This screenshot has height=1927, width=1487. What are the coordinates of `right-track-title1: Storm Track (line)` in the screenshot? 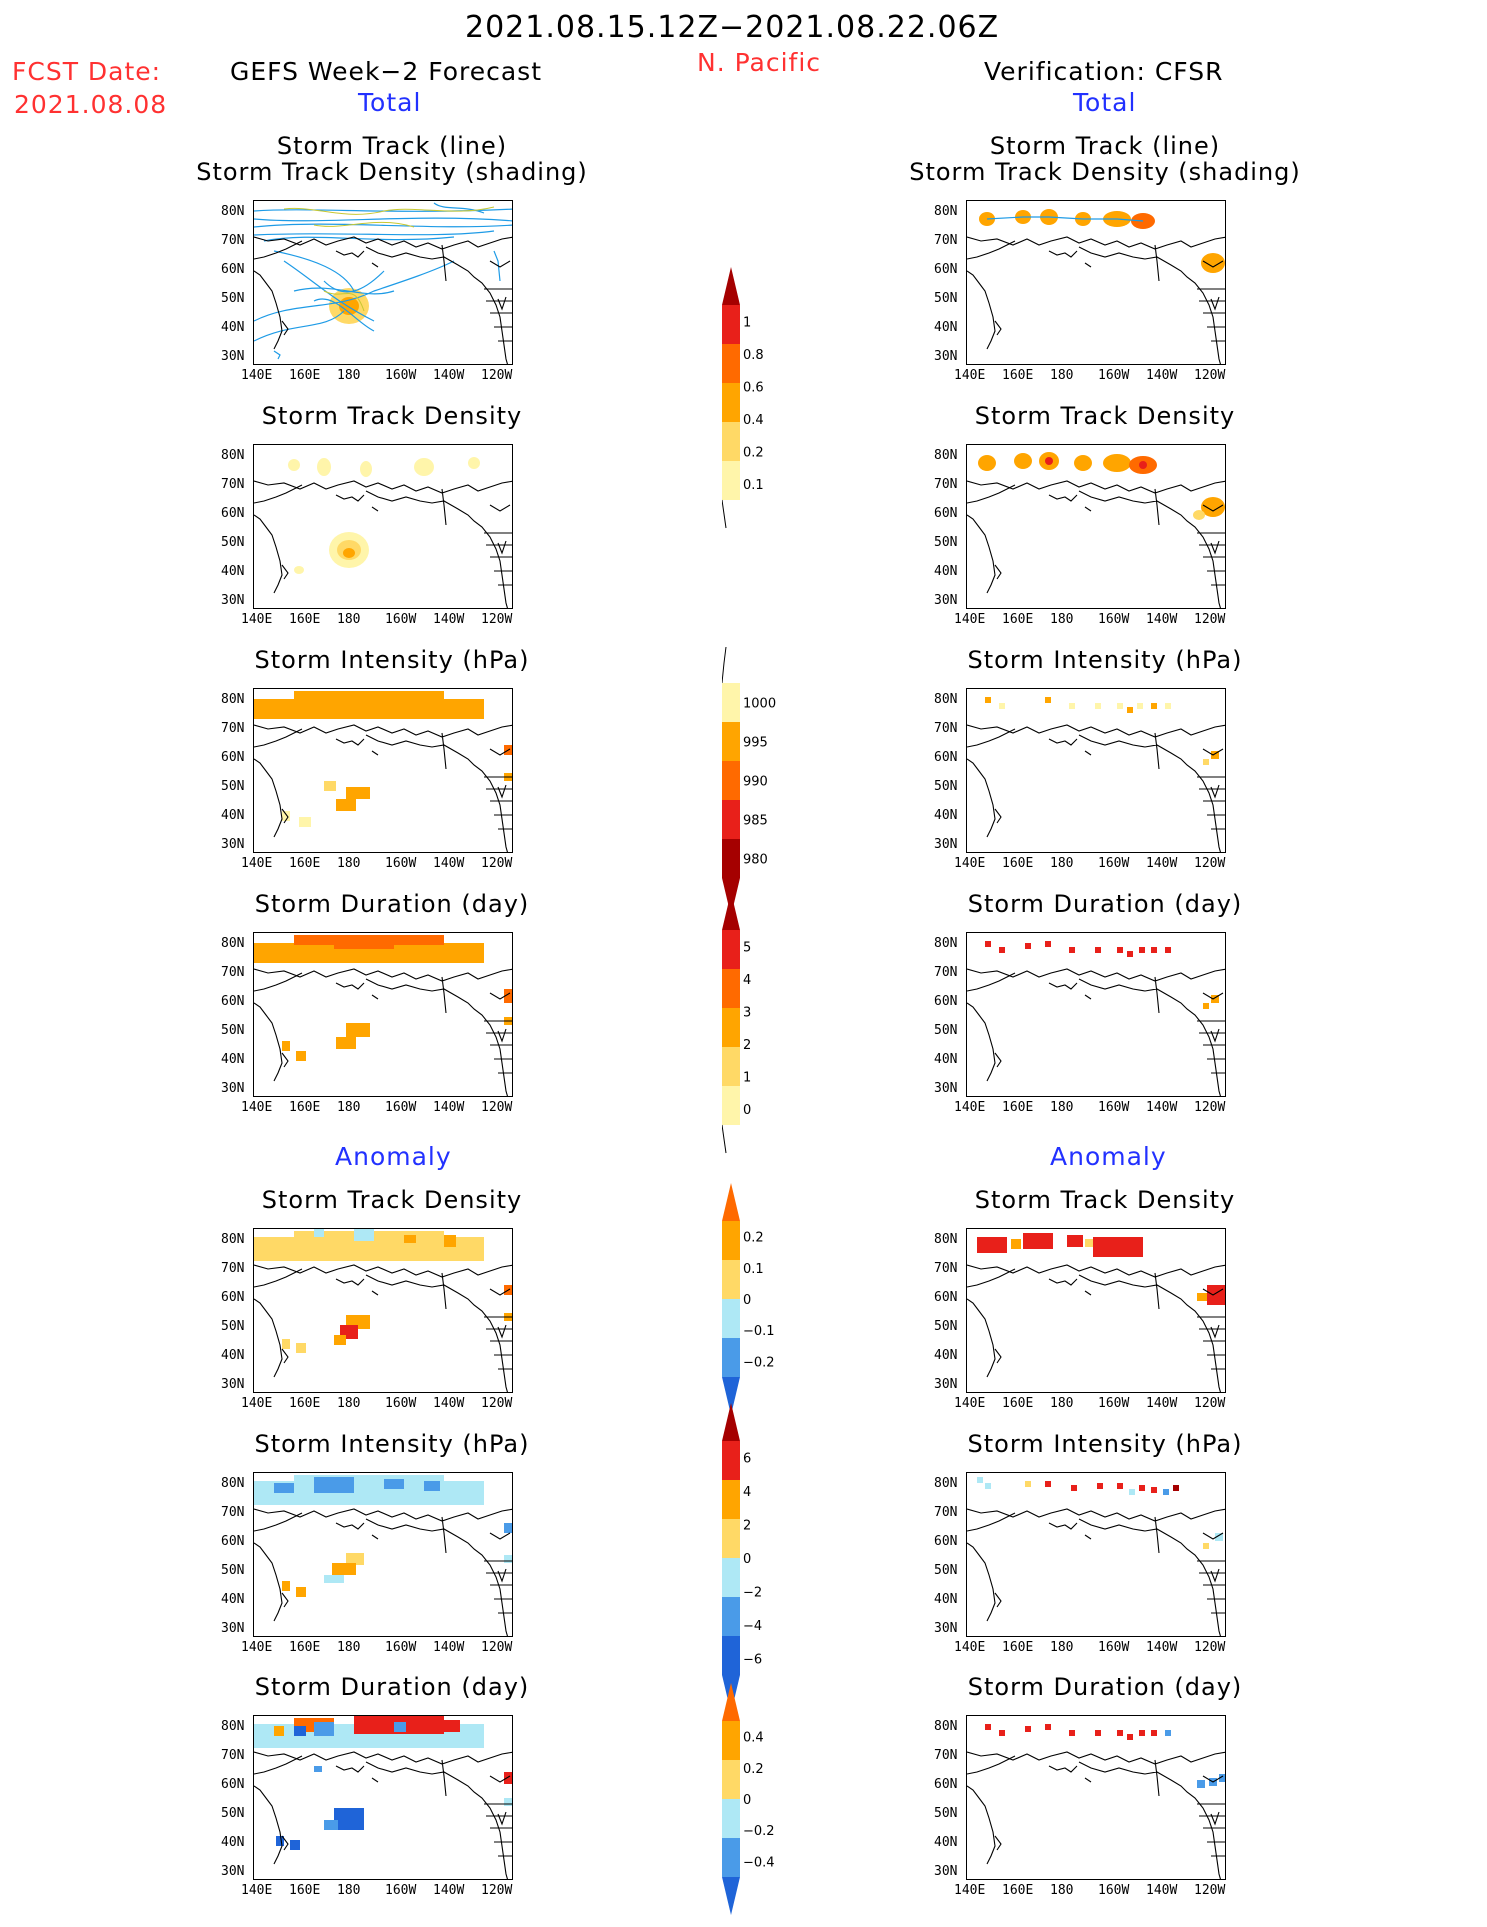 It's located at (1105, 146).